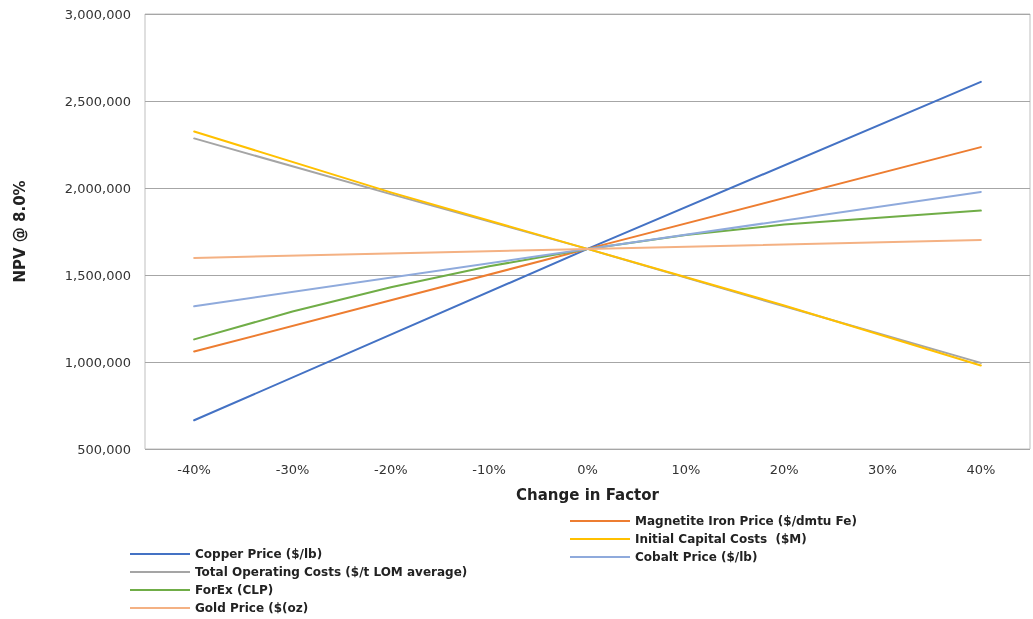 The image size is (1033, 619). Describe the element at coordinates (882, 469) in the screenshot. I see `x-tick-label: 30%` at that location.